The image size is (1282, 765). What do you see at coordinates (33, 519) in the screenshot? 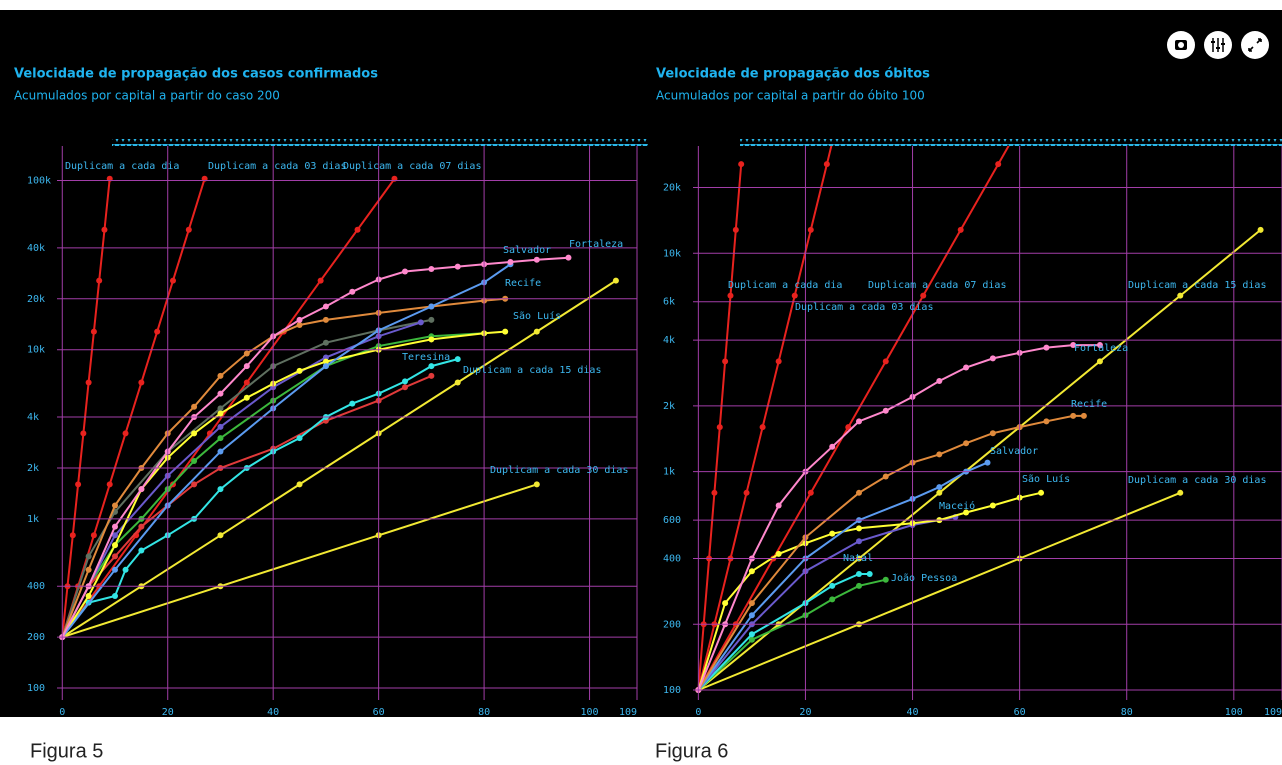
I see `y-tick-label: 1k` at bounding box center [33, 519].